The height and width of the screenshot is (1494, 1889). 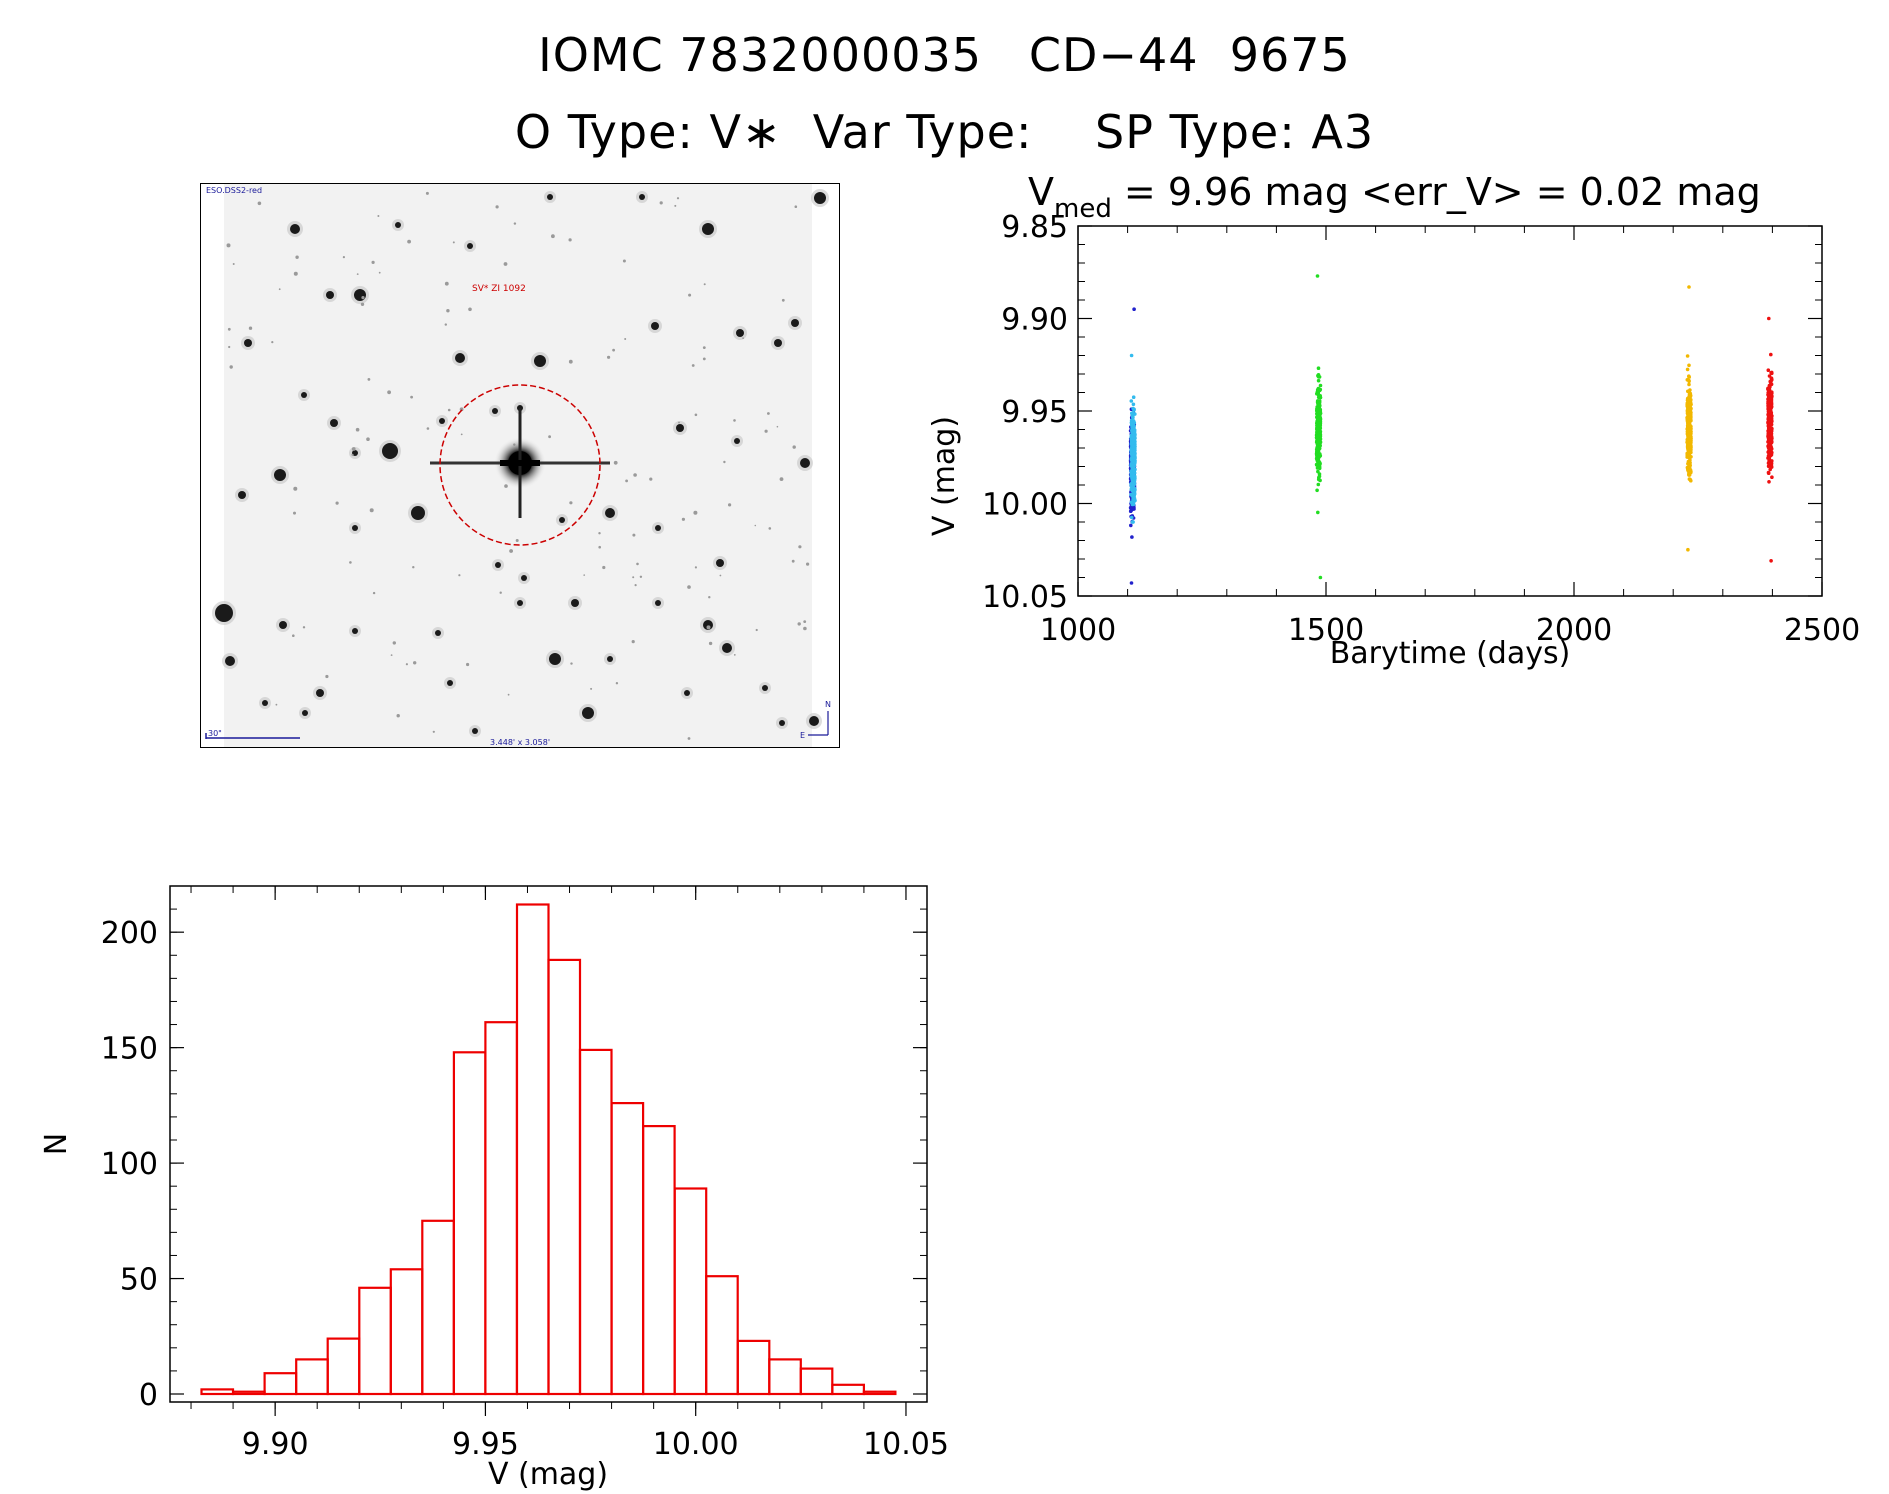 I want to click on hist-x-tick-label: 9.90, so click(x=275, y=1444).